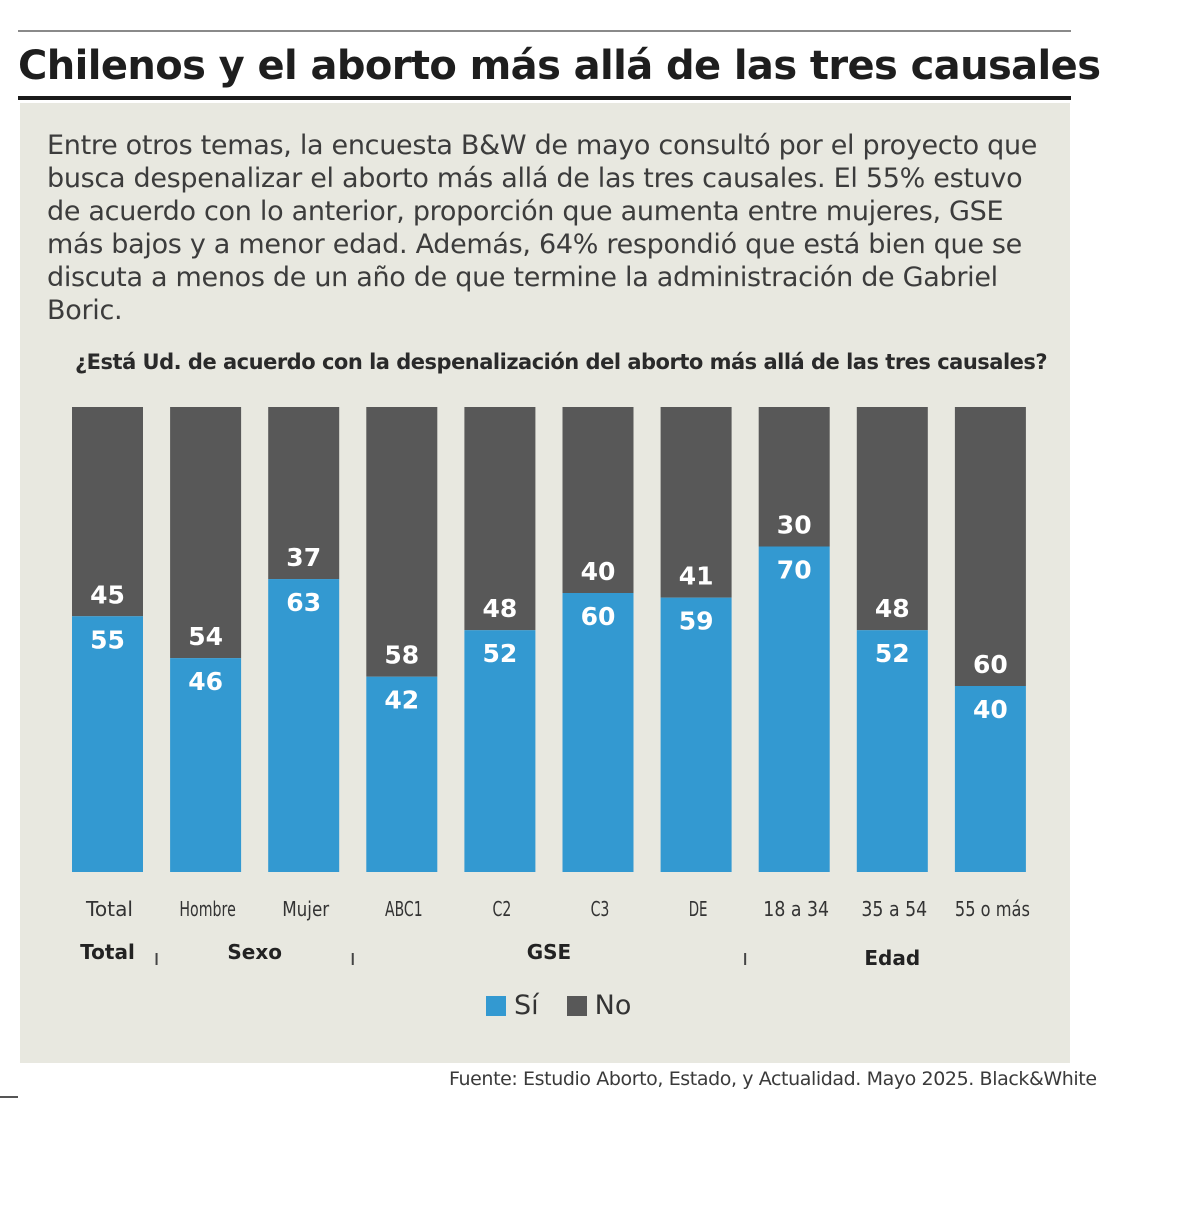 Image resolution: width=1199 pixels, height=1212 pixels. I want to click on value-label-si-hombre: 46, so click(205, 681).